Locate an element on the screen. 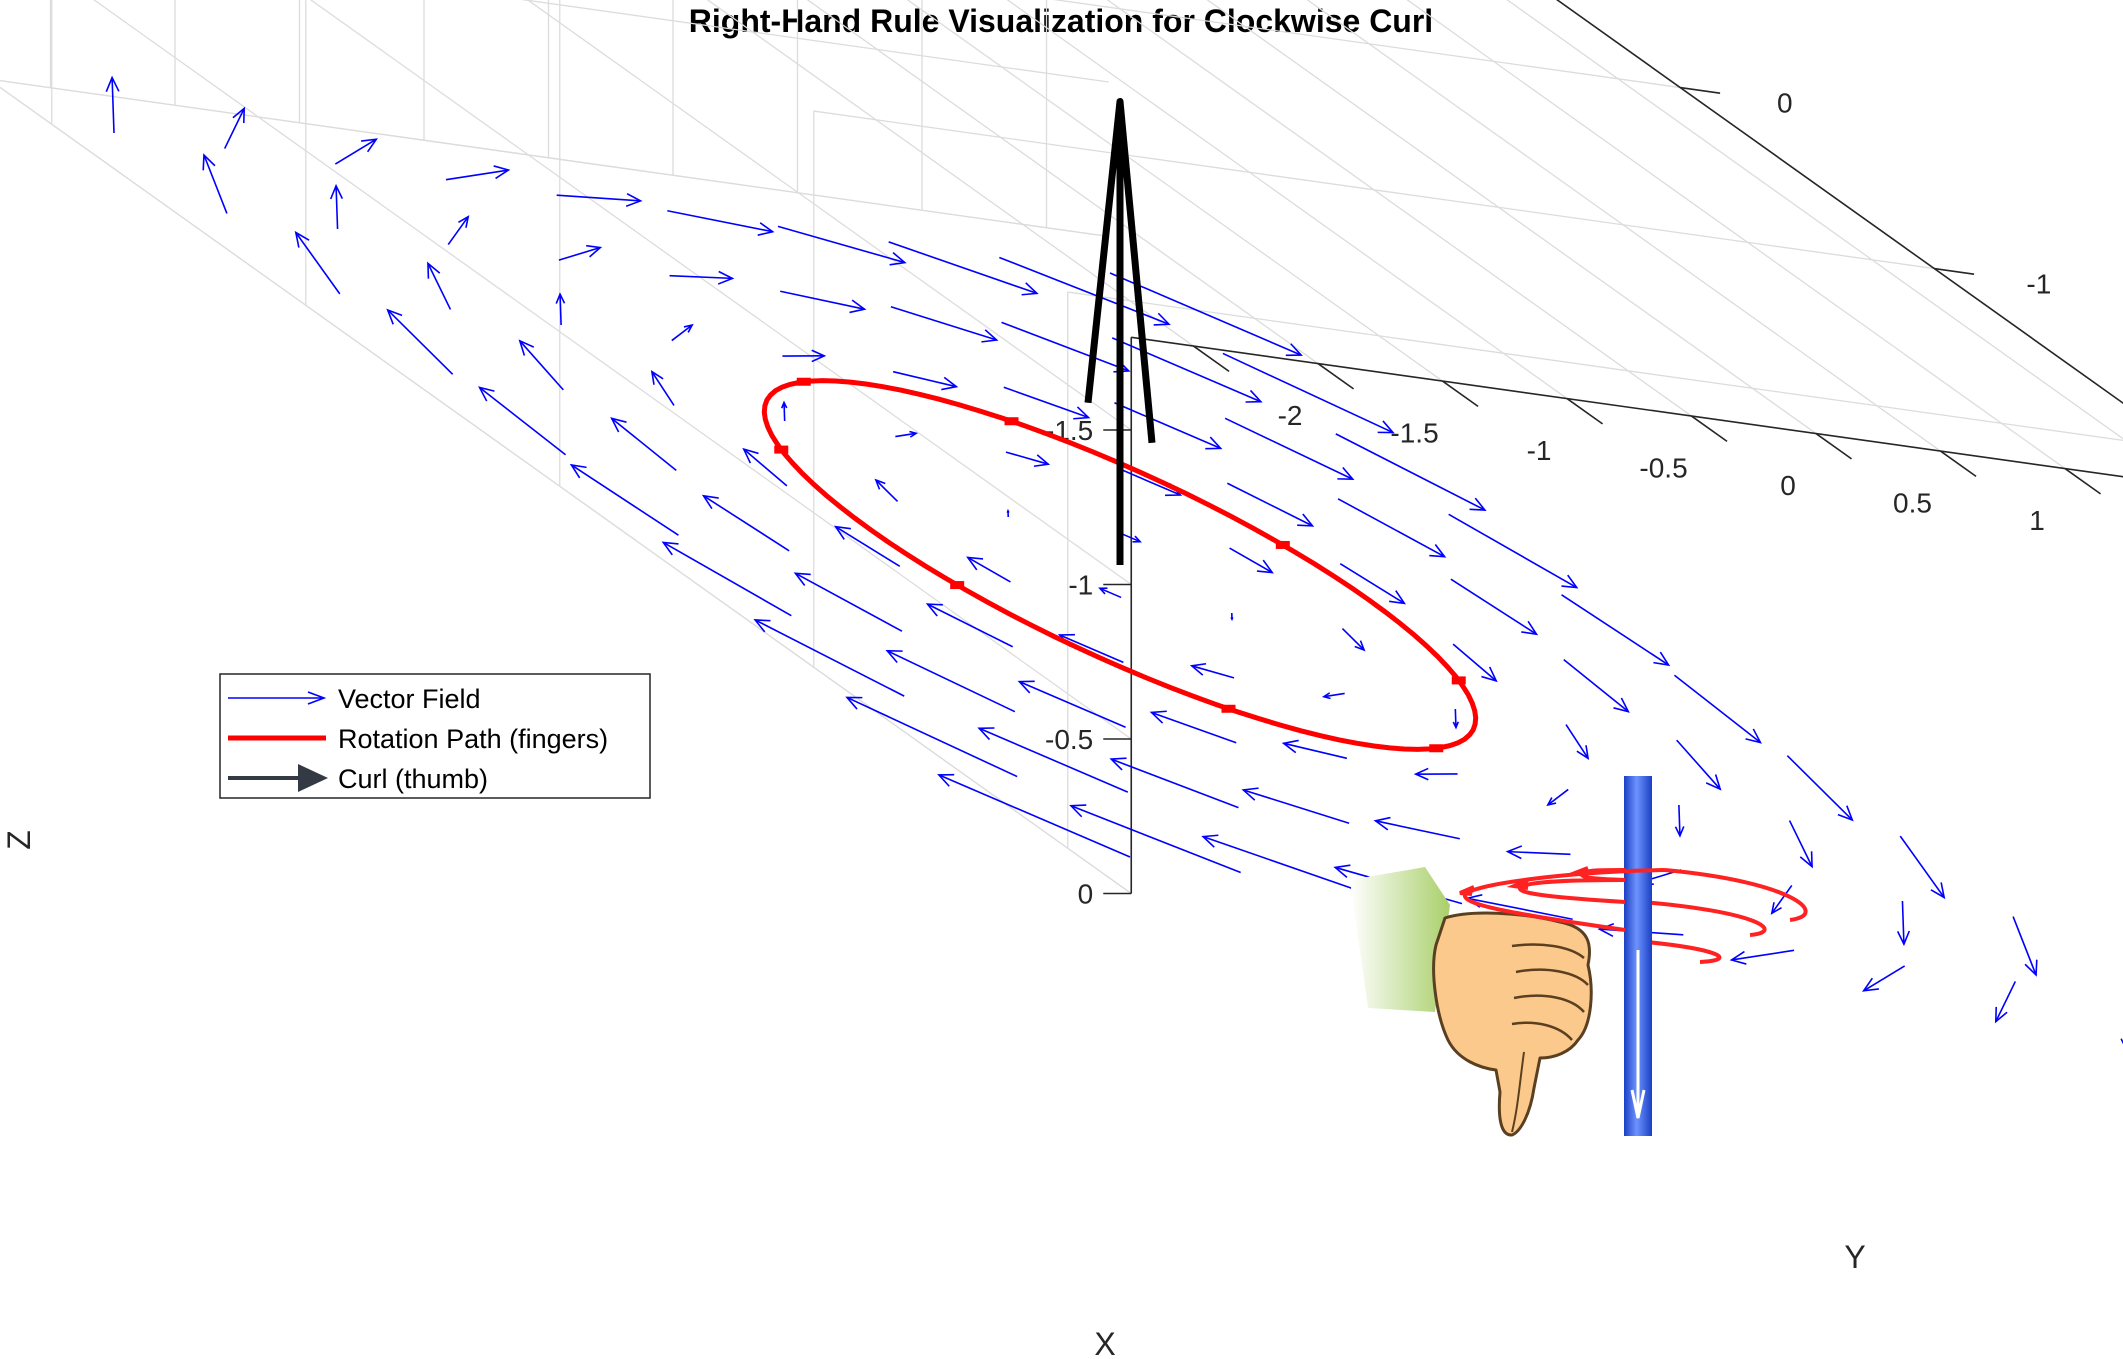 The height and width of the screenshot is (1359, 2123). curl-arrowhead-middle is located at coordinates (1517, 884).